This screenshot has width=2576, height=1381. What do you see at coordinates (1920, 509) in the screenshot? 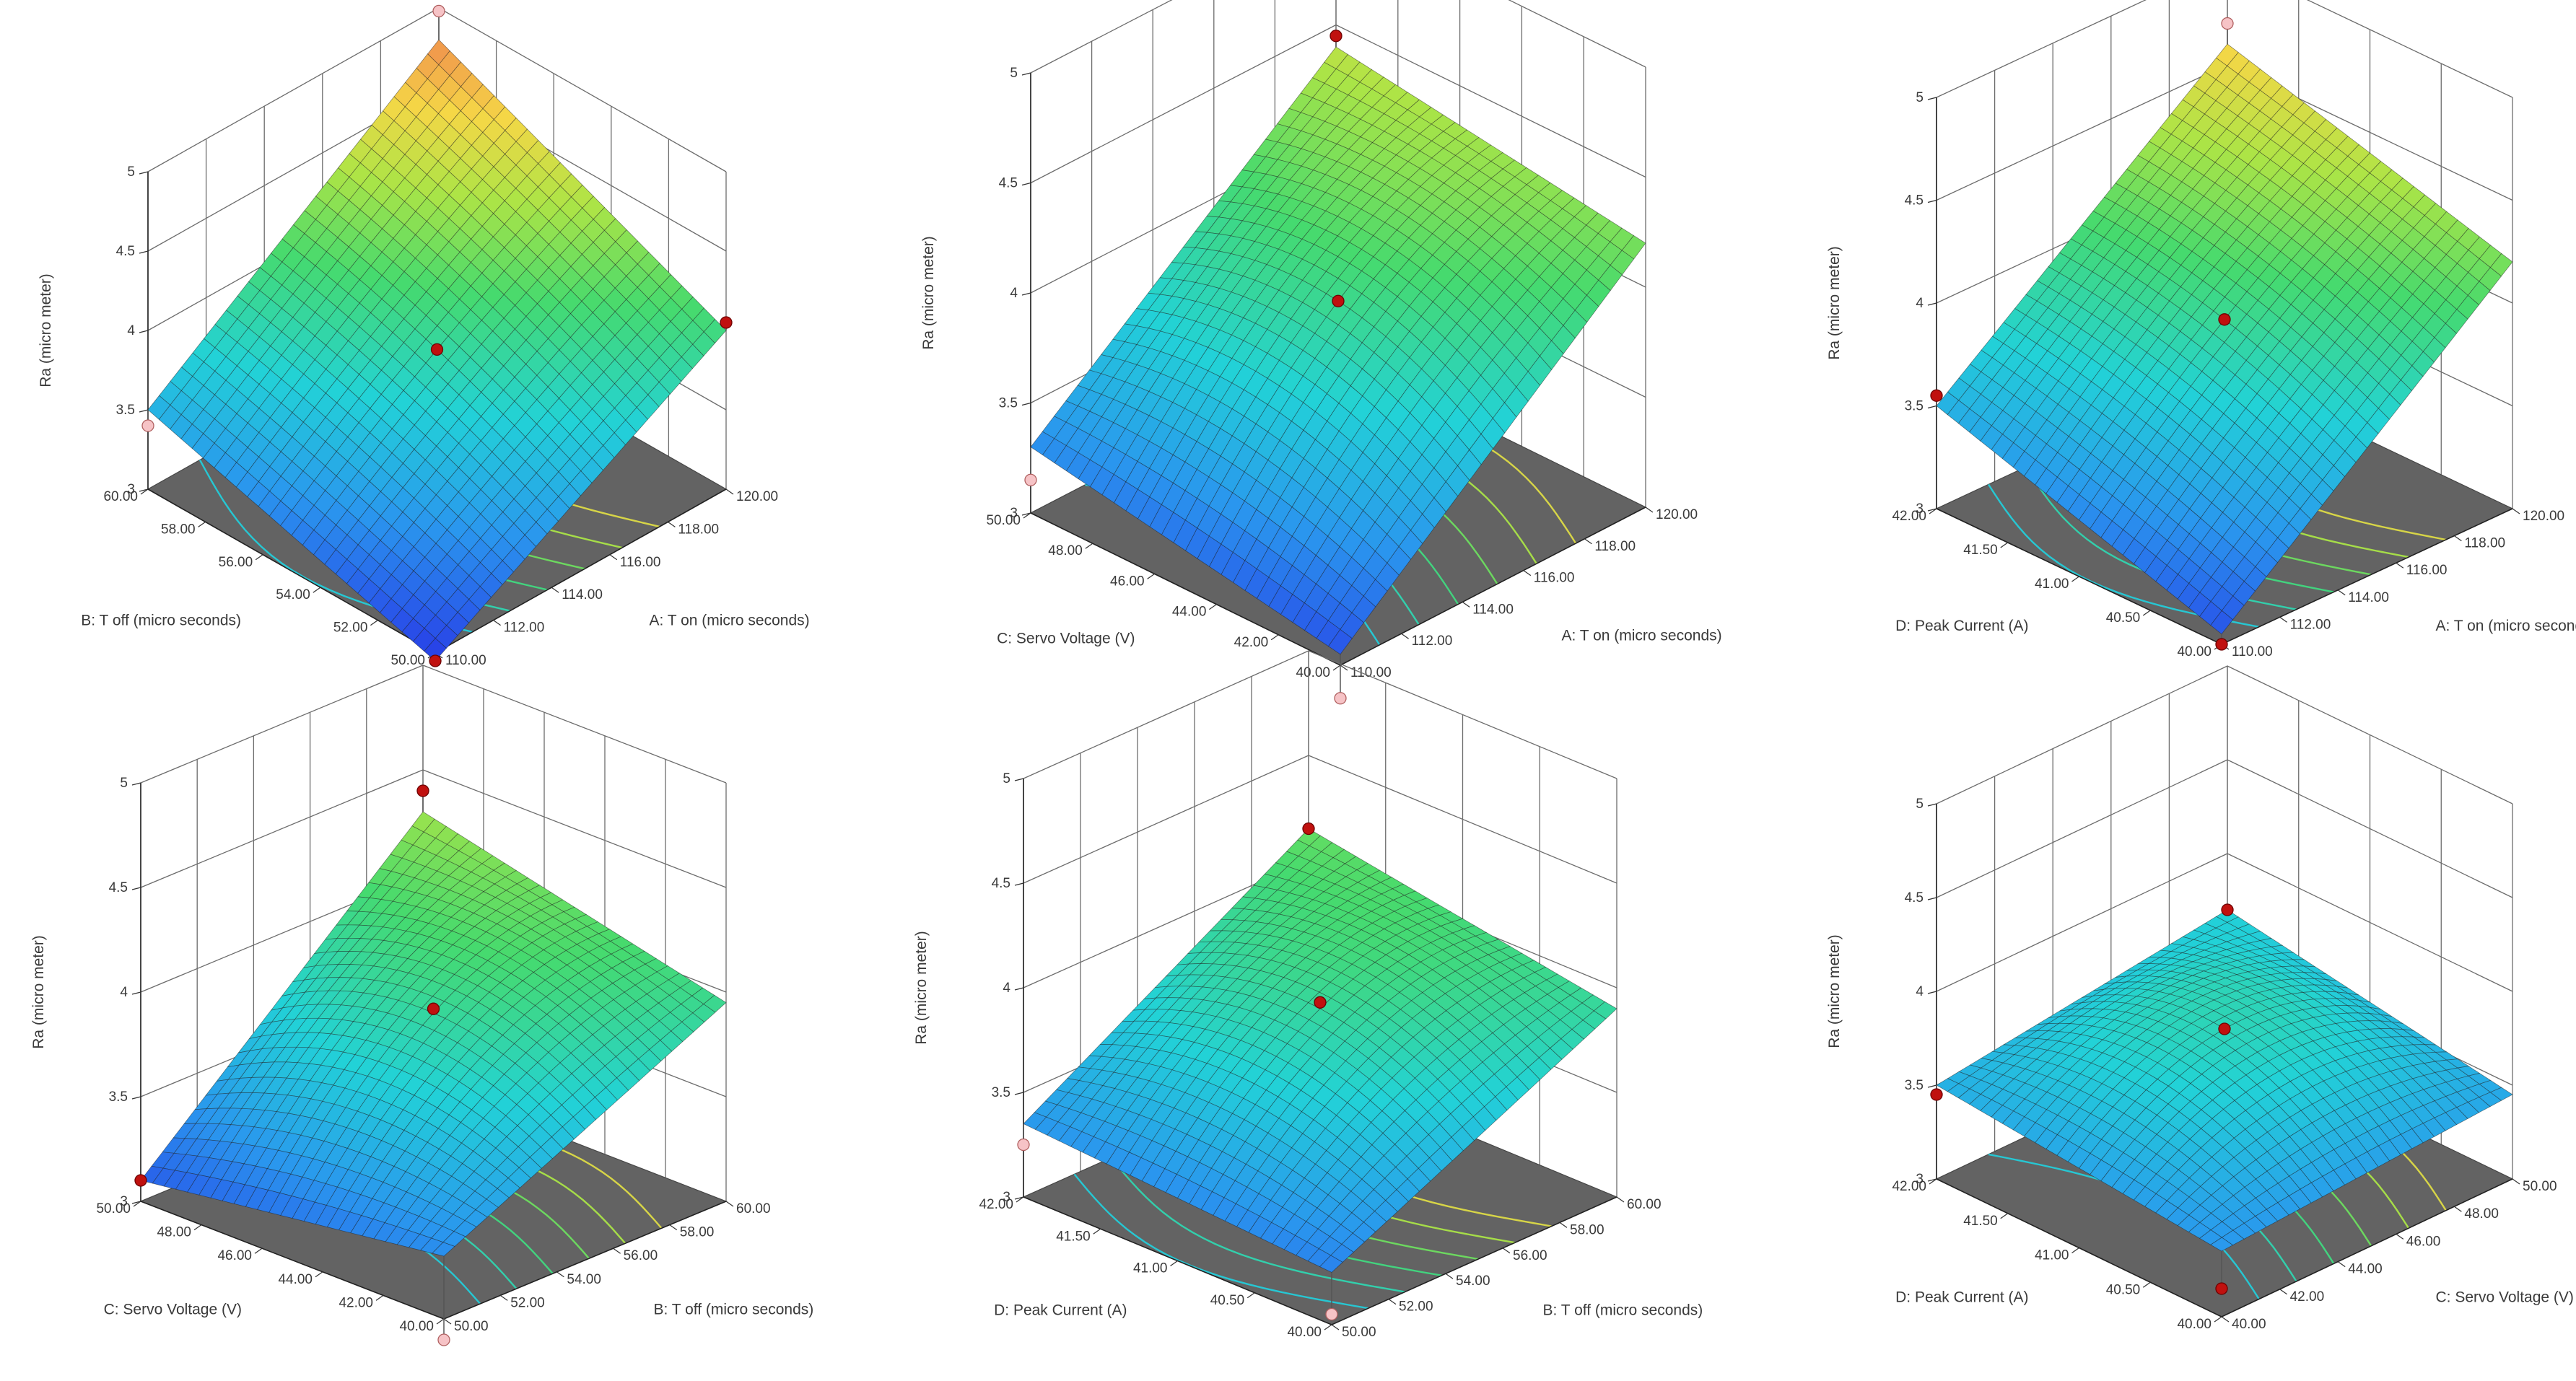
I see `z-tick-label: 3` at bounding box center [1920, 509].